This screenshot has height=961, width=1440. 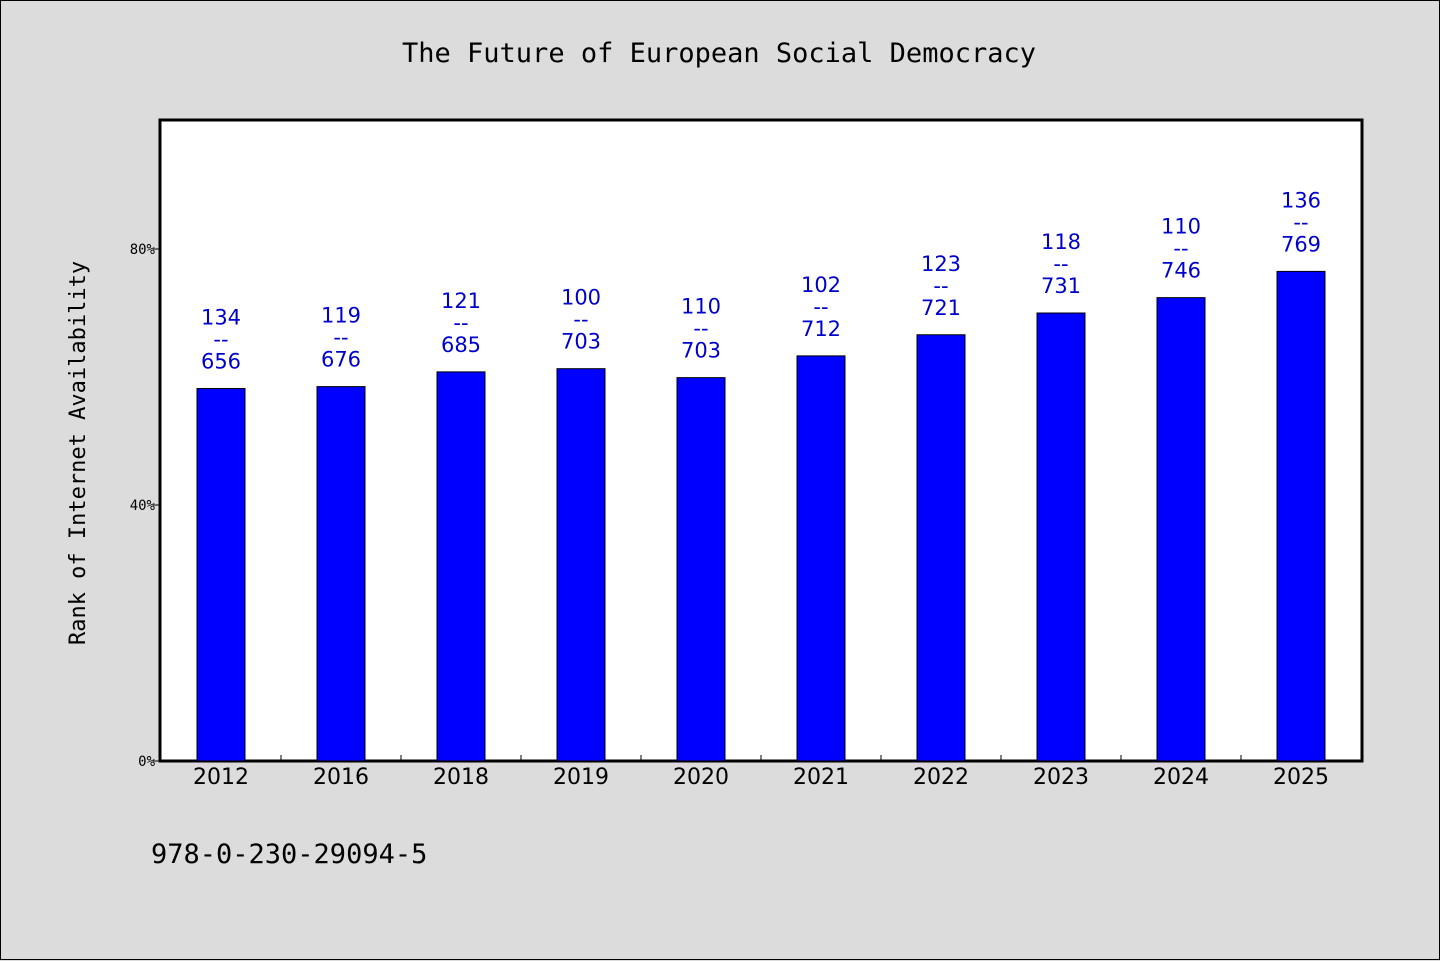 I want to click on bar-2020, so click(x=701, y=569).